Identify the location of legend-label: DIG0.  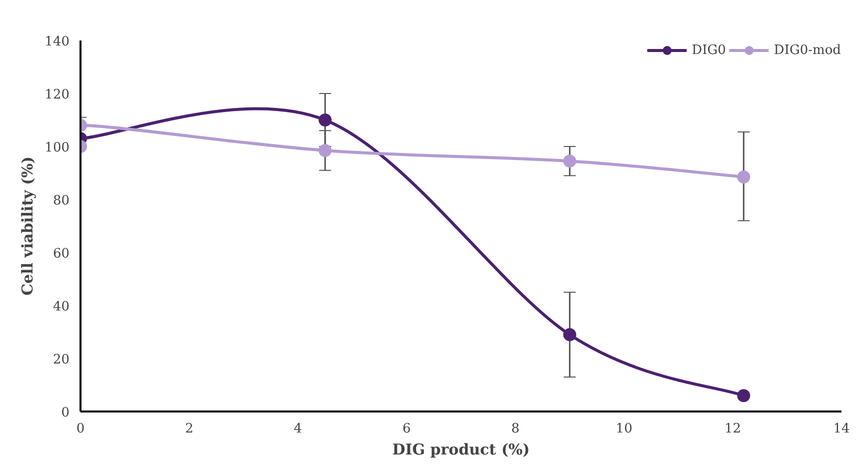
(709, 50).